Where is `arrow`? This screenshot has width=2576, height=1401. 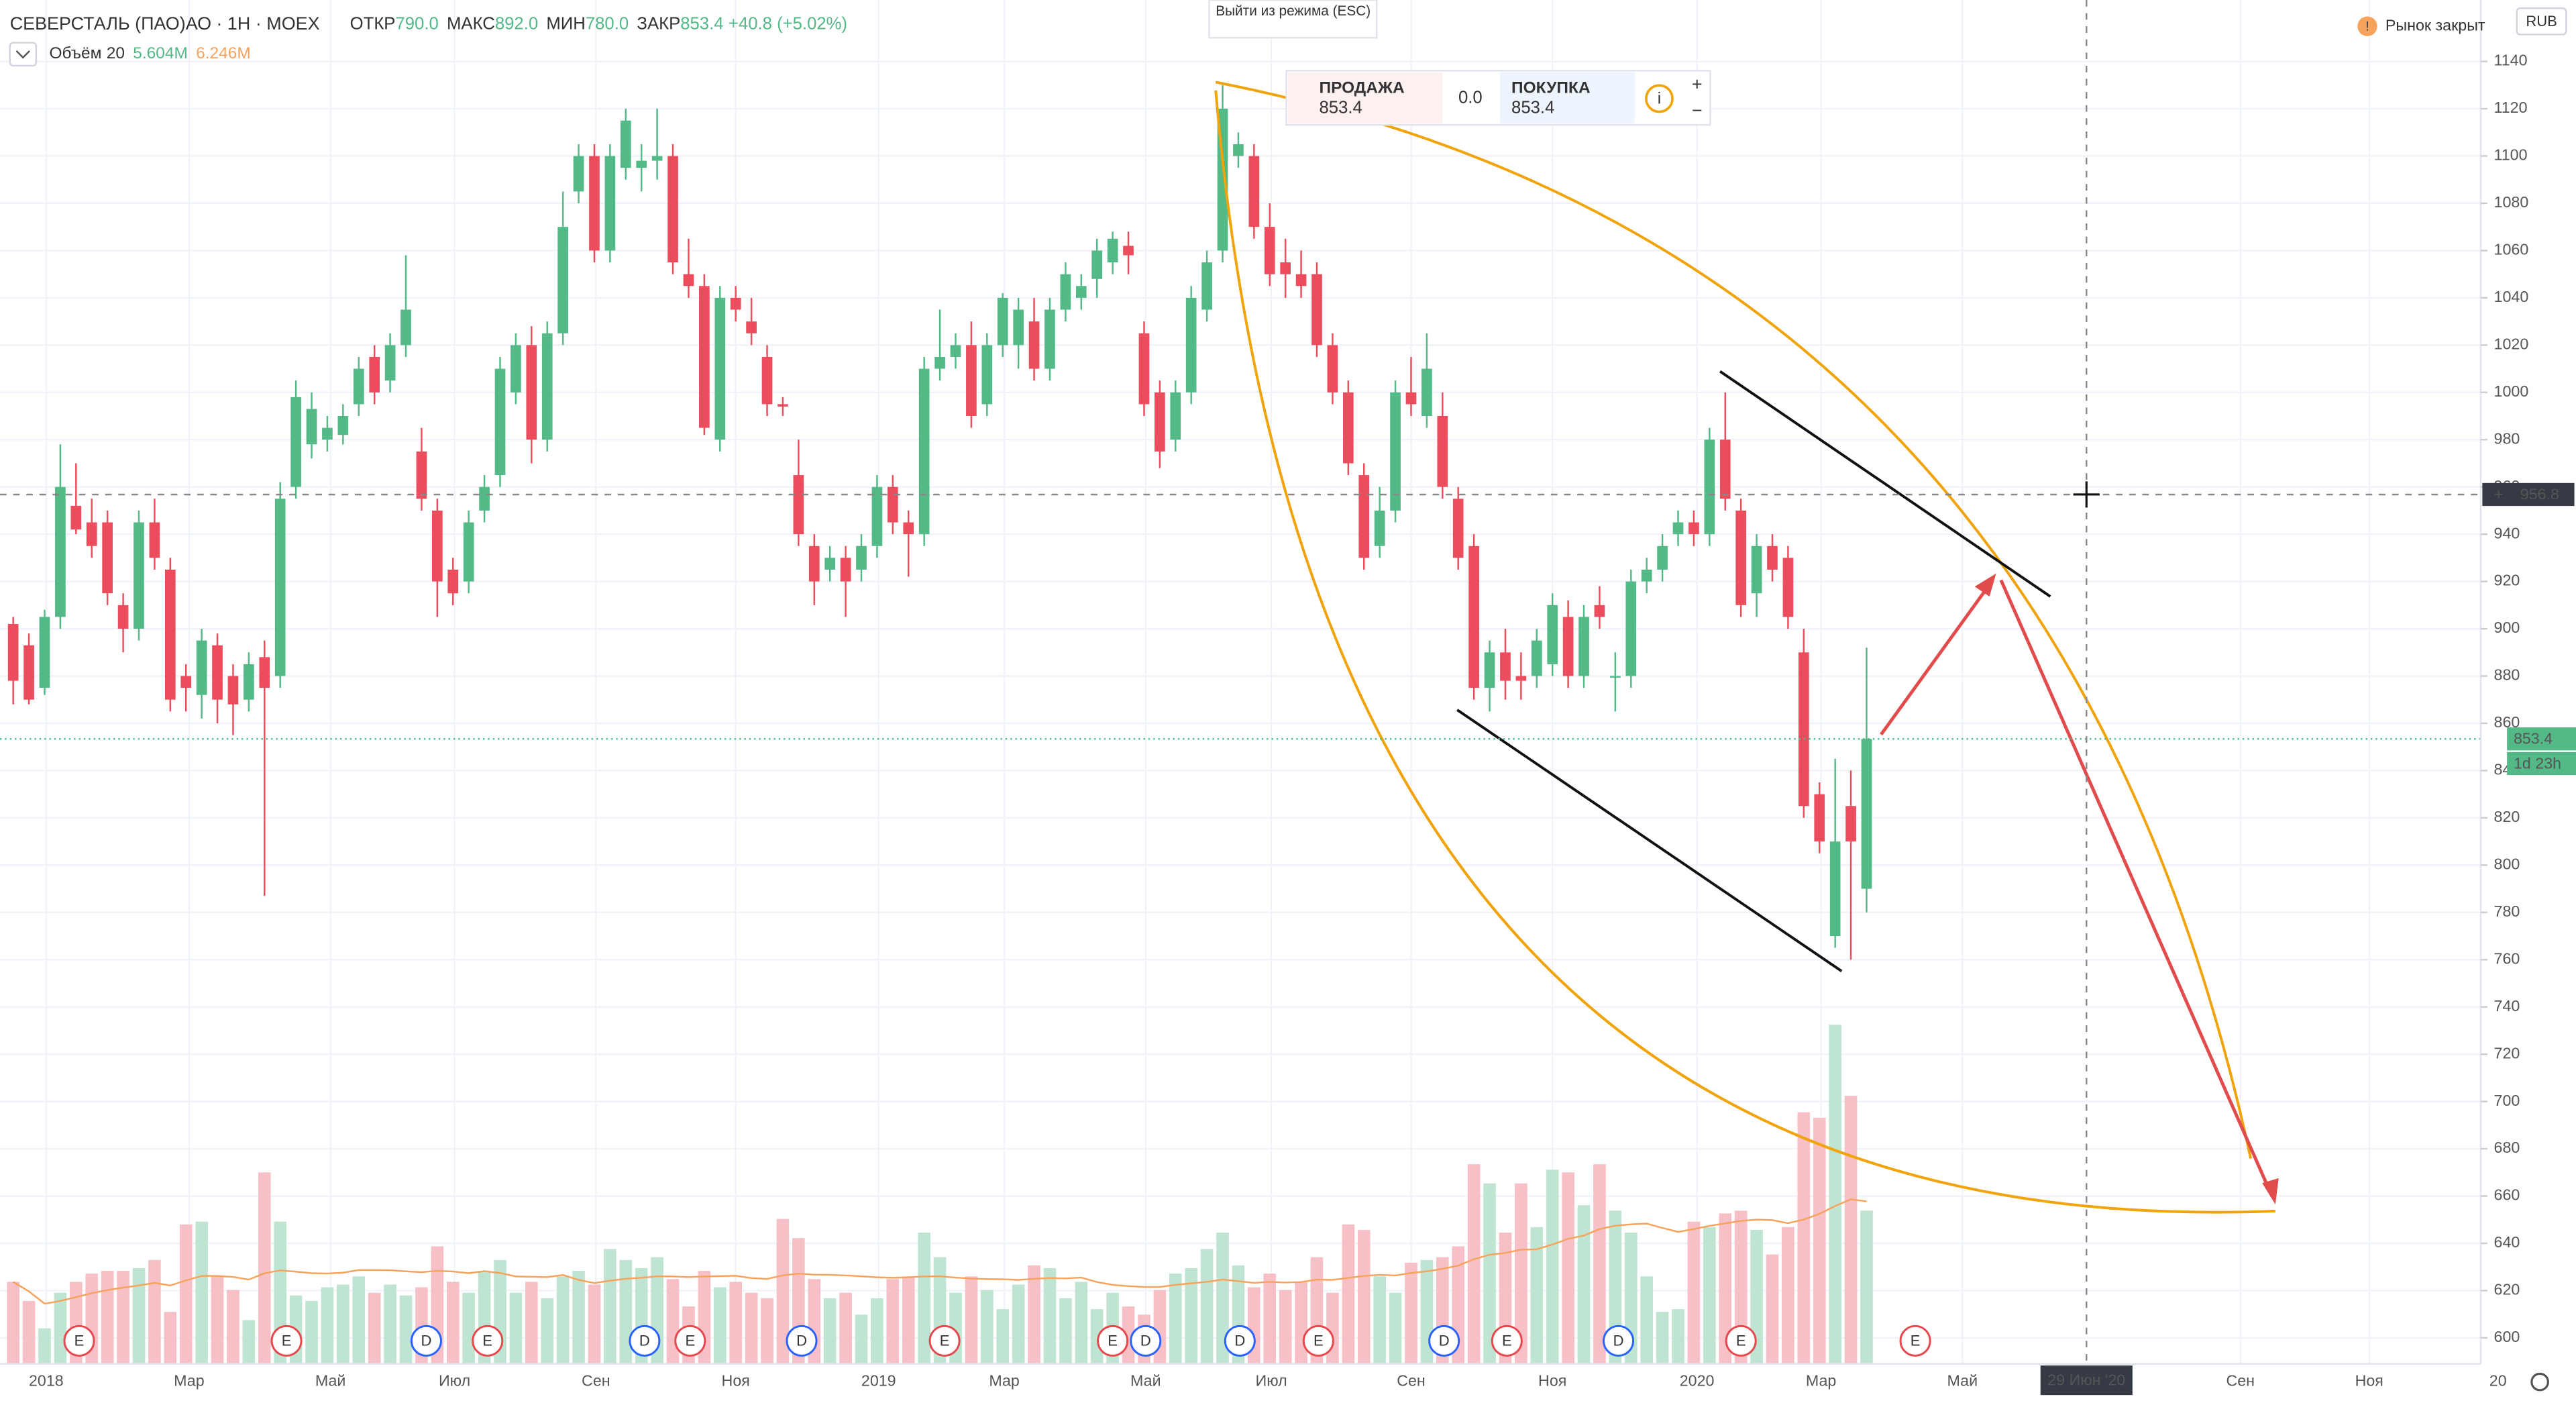 arrow is located at coordinates (2136, 888).